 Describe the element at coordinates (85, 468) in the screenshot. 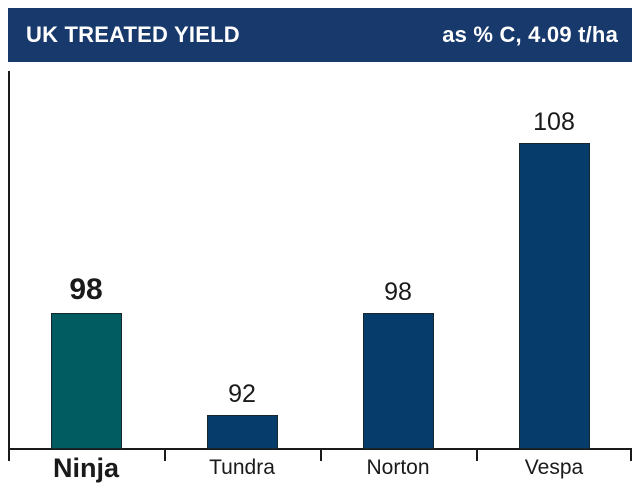

I see `x-axis-label-ninja: Ninja` at that location.